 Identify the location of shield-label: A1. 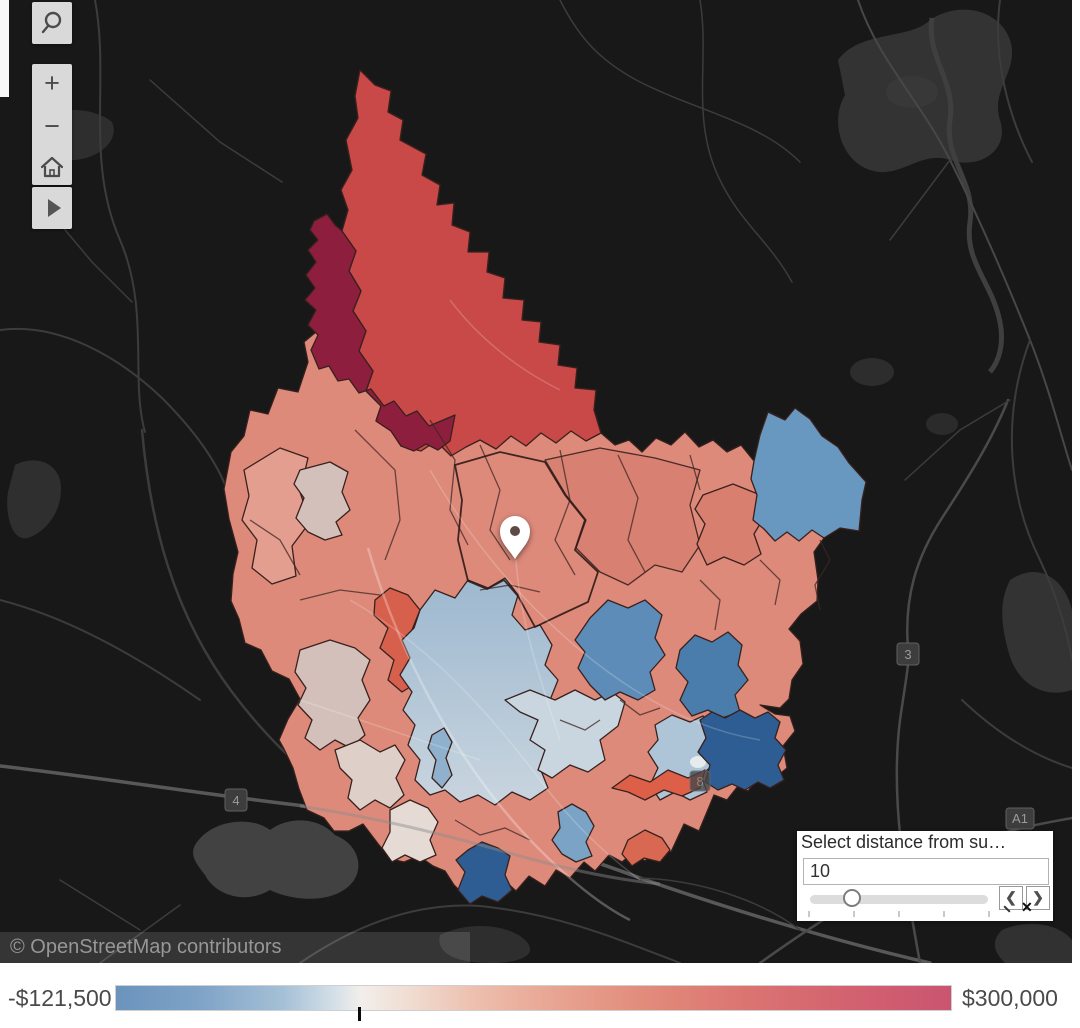
(1020, 818).